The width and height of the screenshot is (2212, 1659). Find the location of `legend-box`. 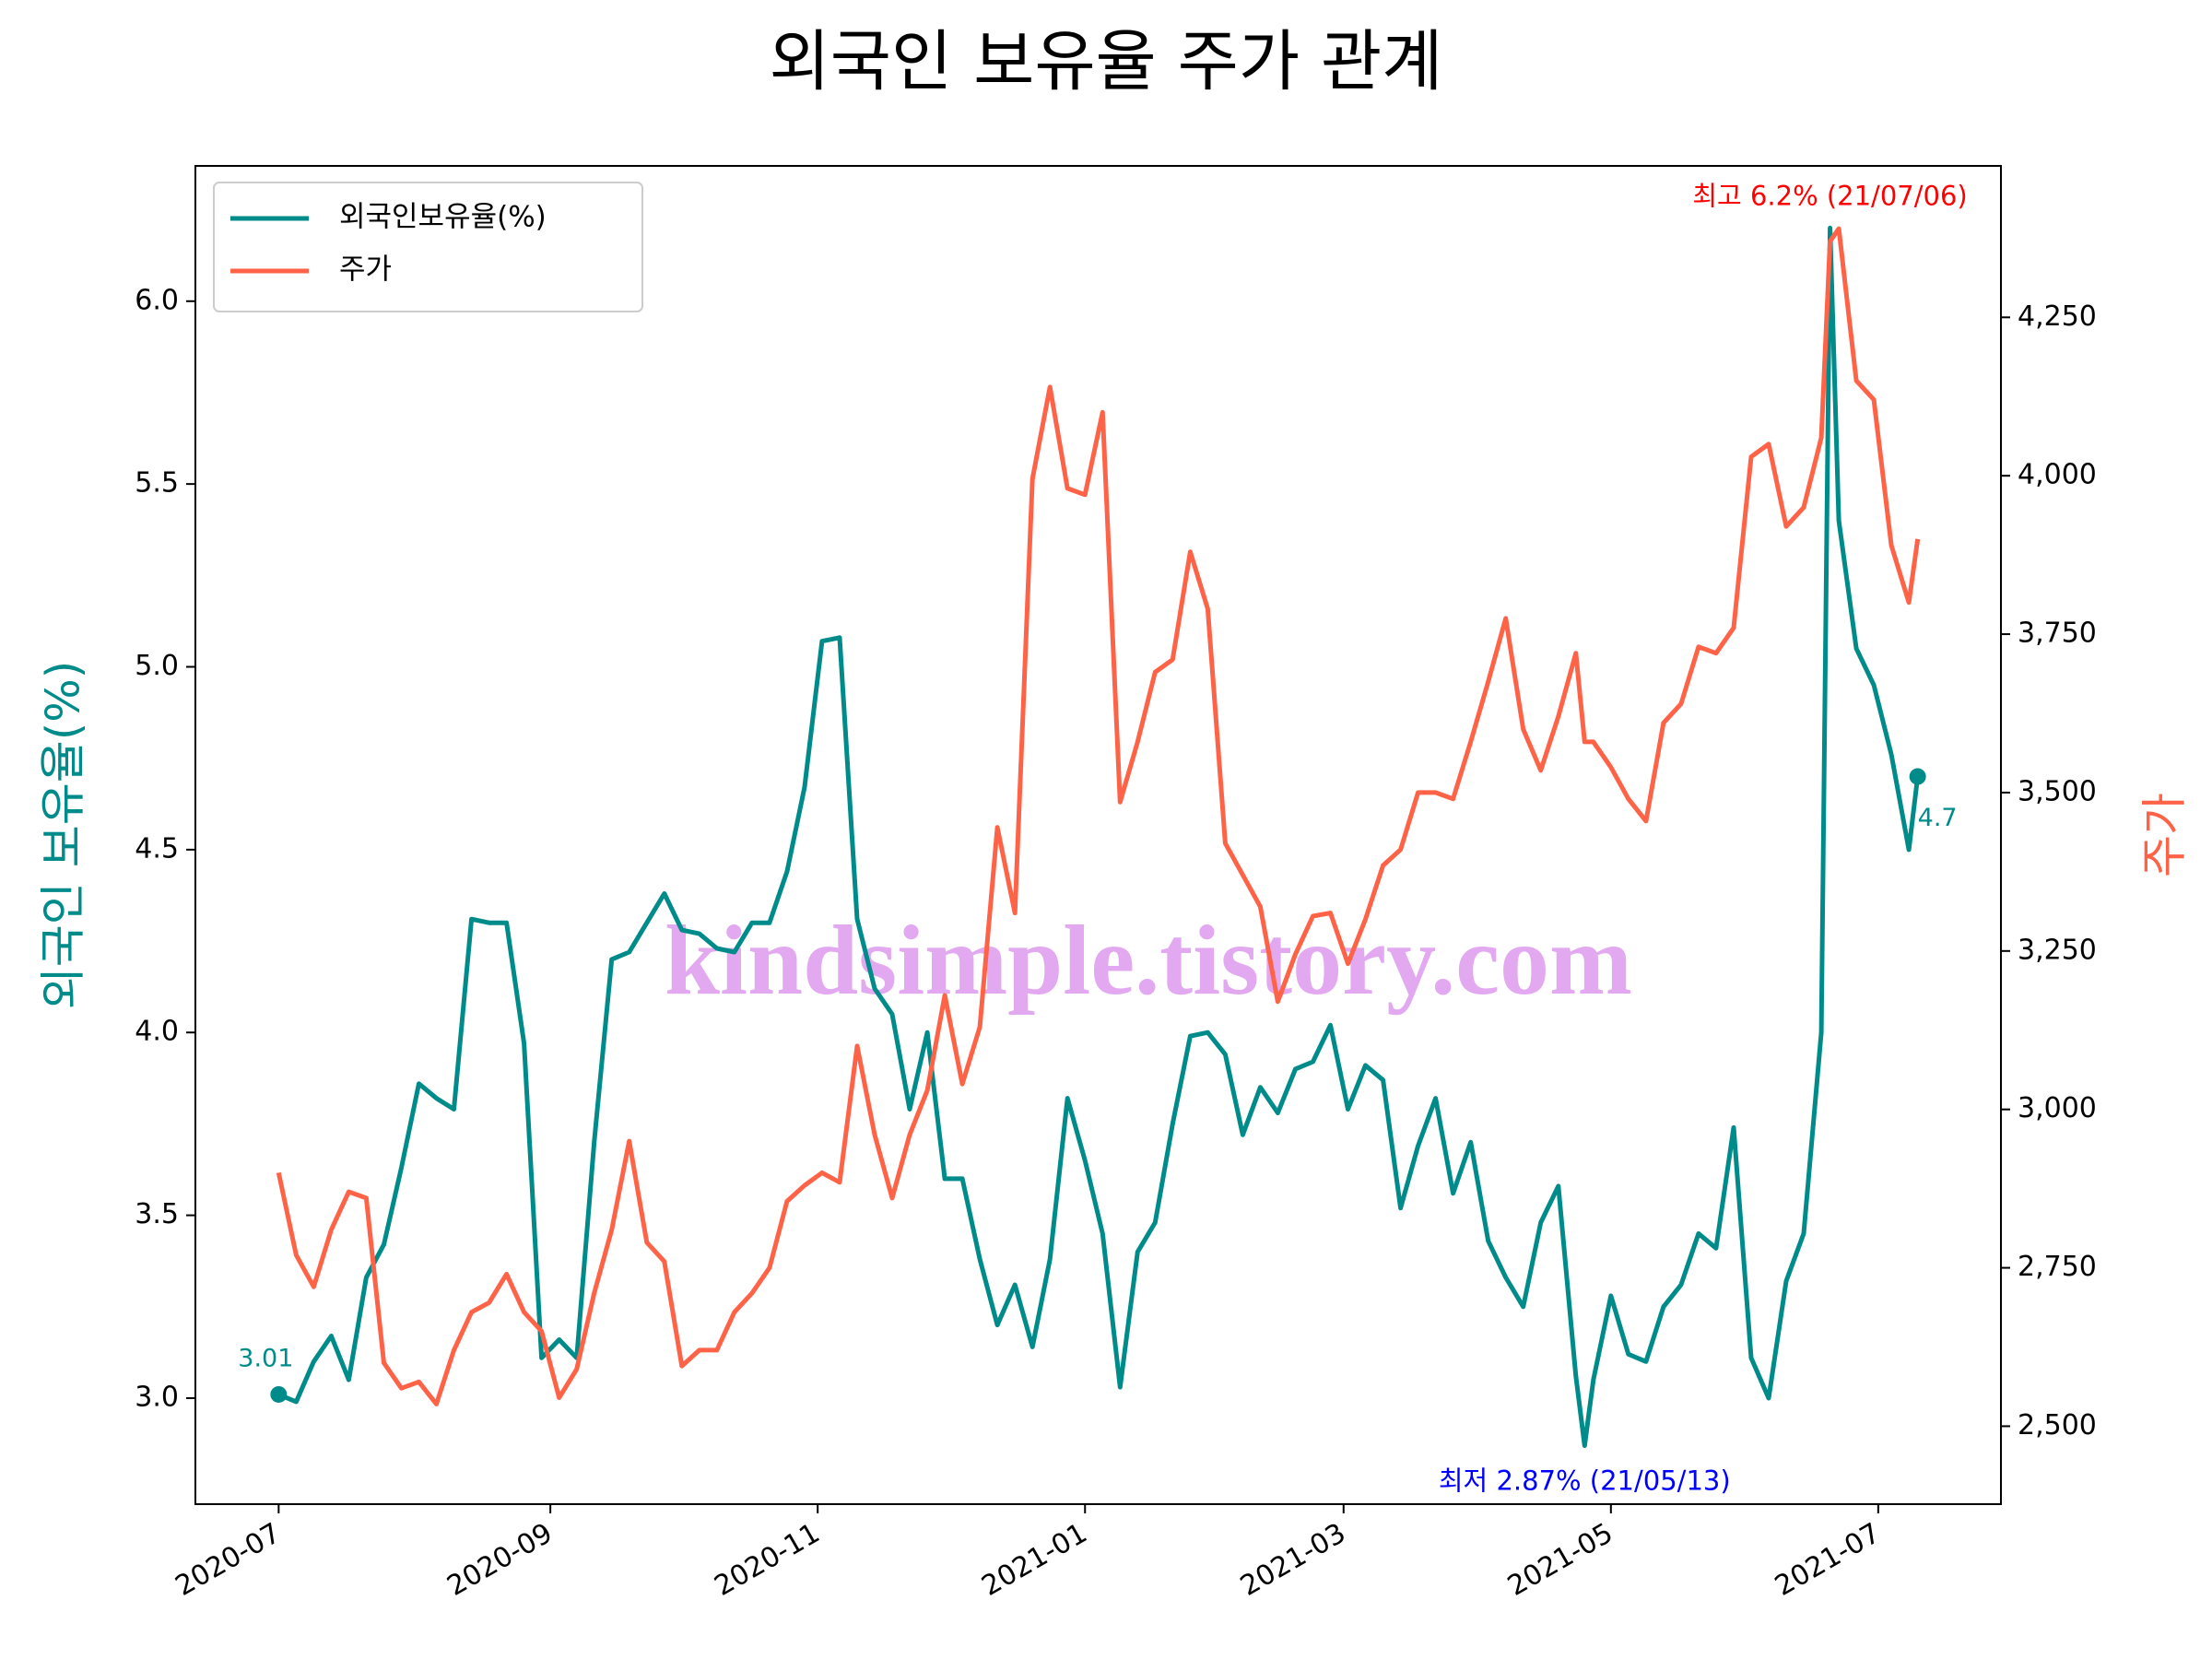

legend-box is located at coordinates (428, 247).